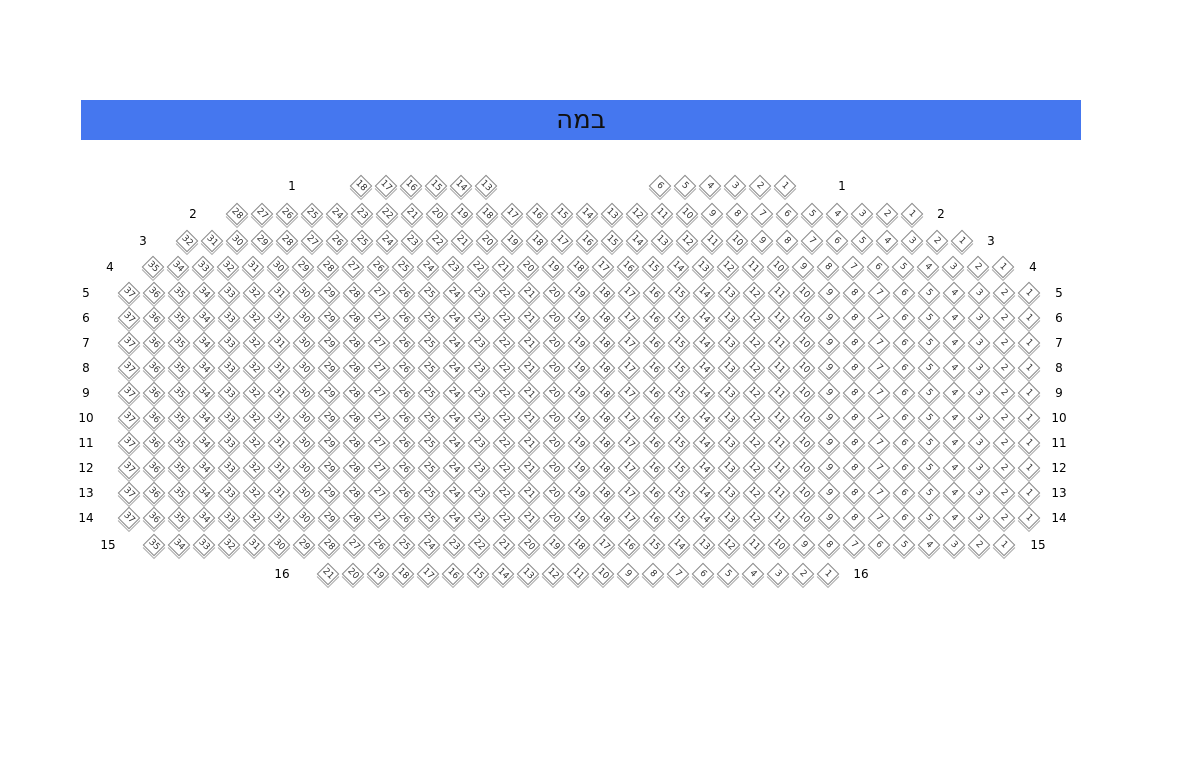  I want to click on seat-row-5-30: 30, so click(304, 293).